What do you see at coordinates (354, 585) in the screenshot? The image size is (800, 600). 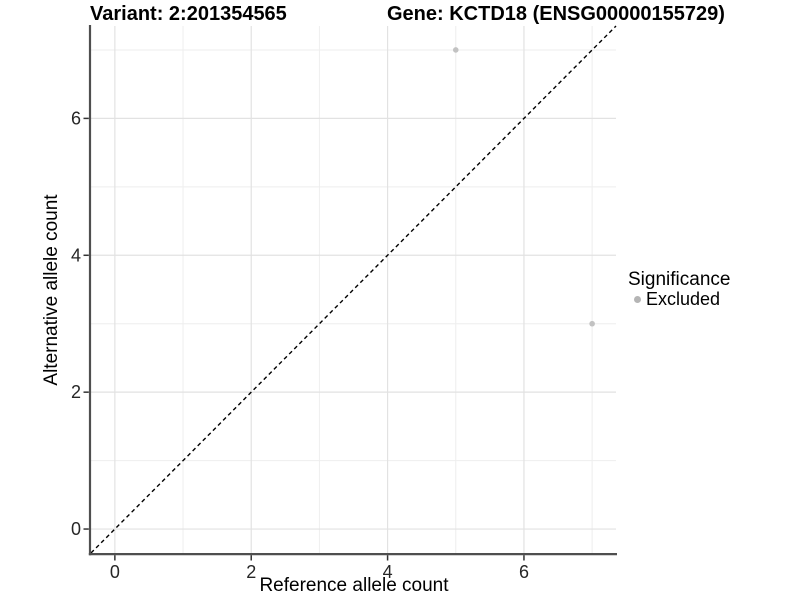 I see `x-axis-title: Reference allele count` at bounding box center [354, 585].